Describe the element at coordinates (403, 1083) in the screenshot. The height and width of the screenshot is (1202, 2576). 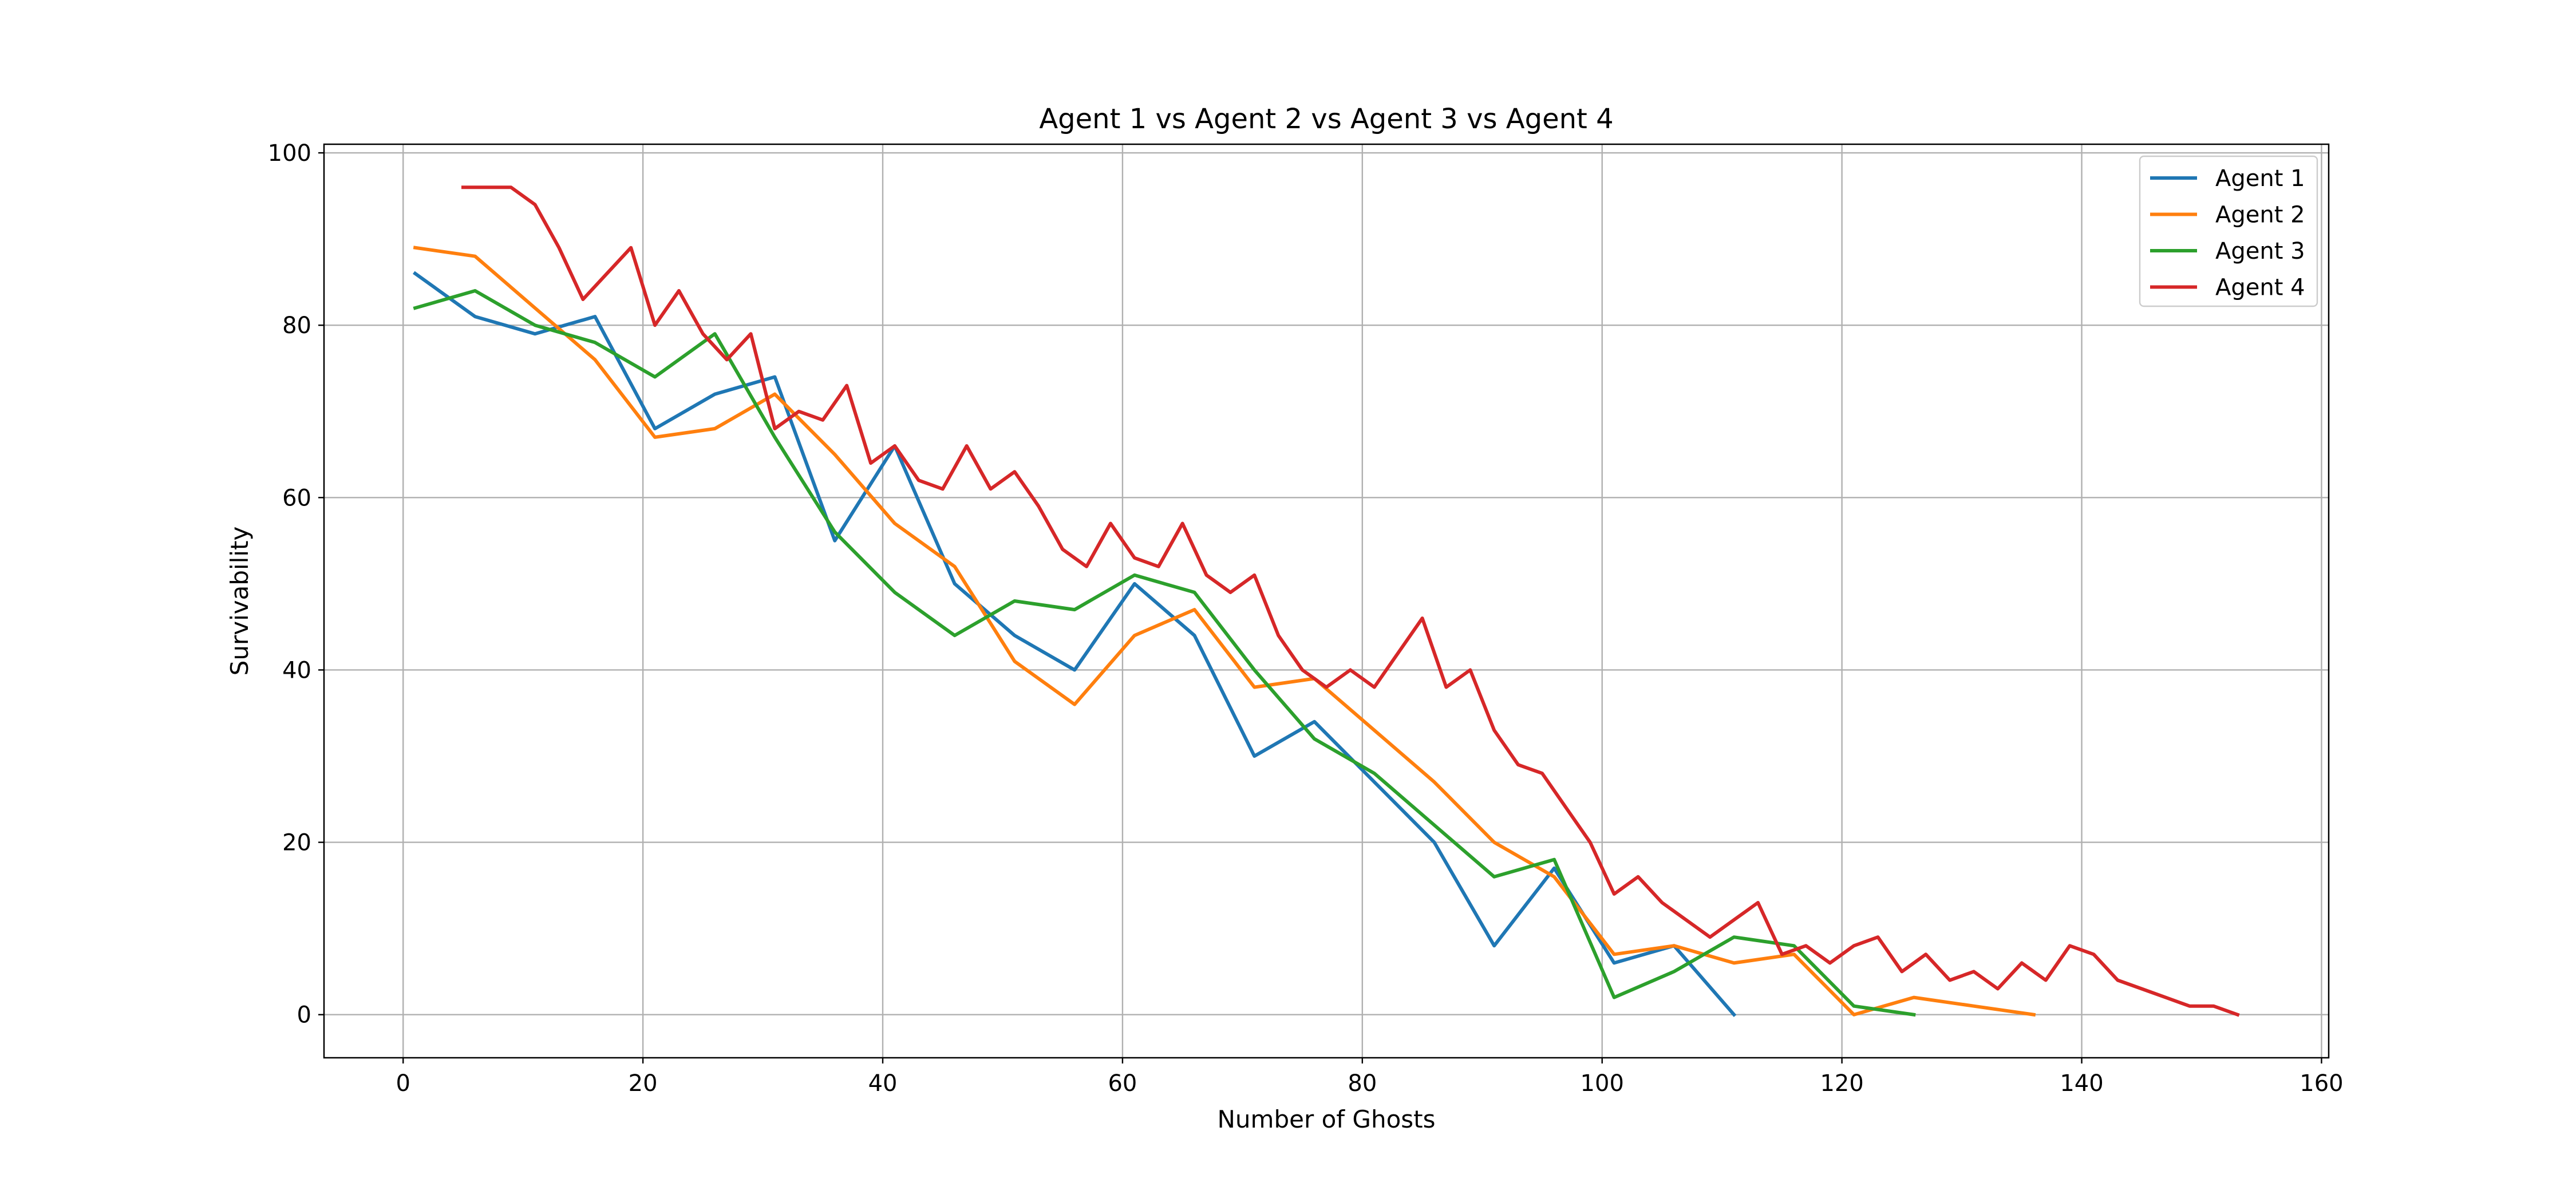
I see `x-tick-label: 0` at that location.